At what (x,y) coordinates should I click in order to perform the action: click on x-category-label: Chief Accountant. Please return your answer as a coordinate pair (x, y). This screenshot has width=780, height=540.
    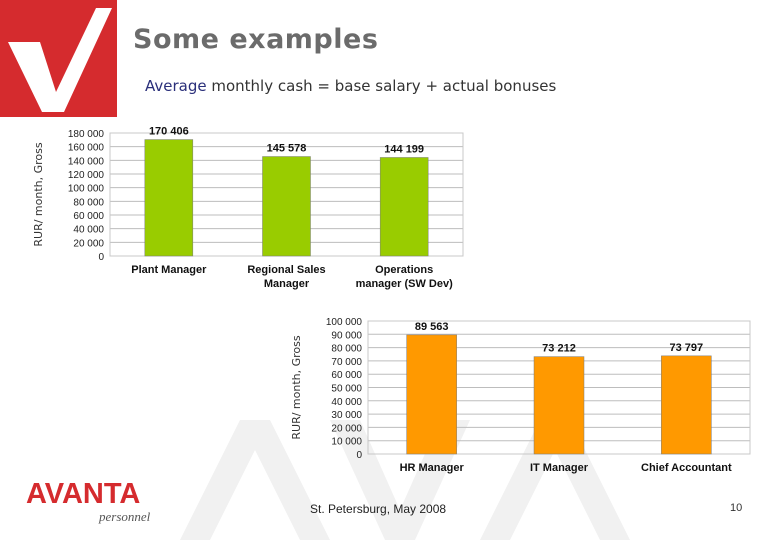
    Looking at the image, I should click on (686, 468).